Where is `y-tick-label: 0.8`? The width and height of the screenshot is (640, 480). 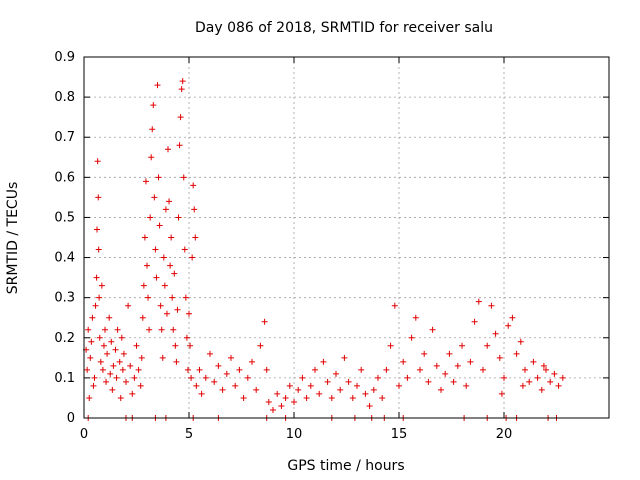 y-tick-label: 0.8 is located at coordinates (64, 97).